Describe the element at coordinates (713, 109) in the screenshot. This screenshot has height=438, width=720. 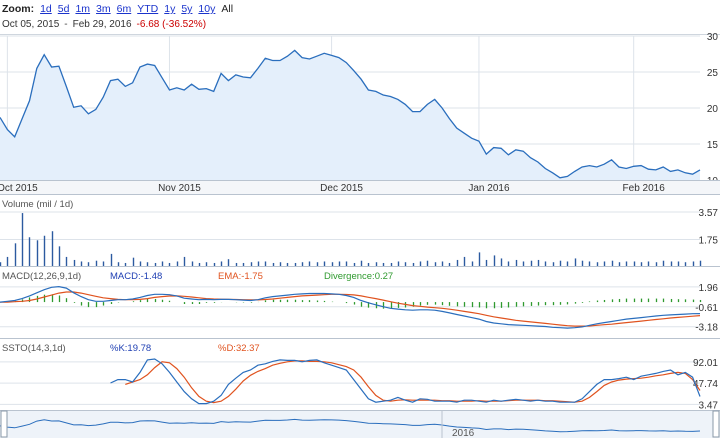
I see `price-y-tick-label: 20` at that location.